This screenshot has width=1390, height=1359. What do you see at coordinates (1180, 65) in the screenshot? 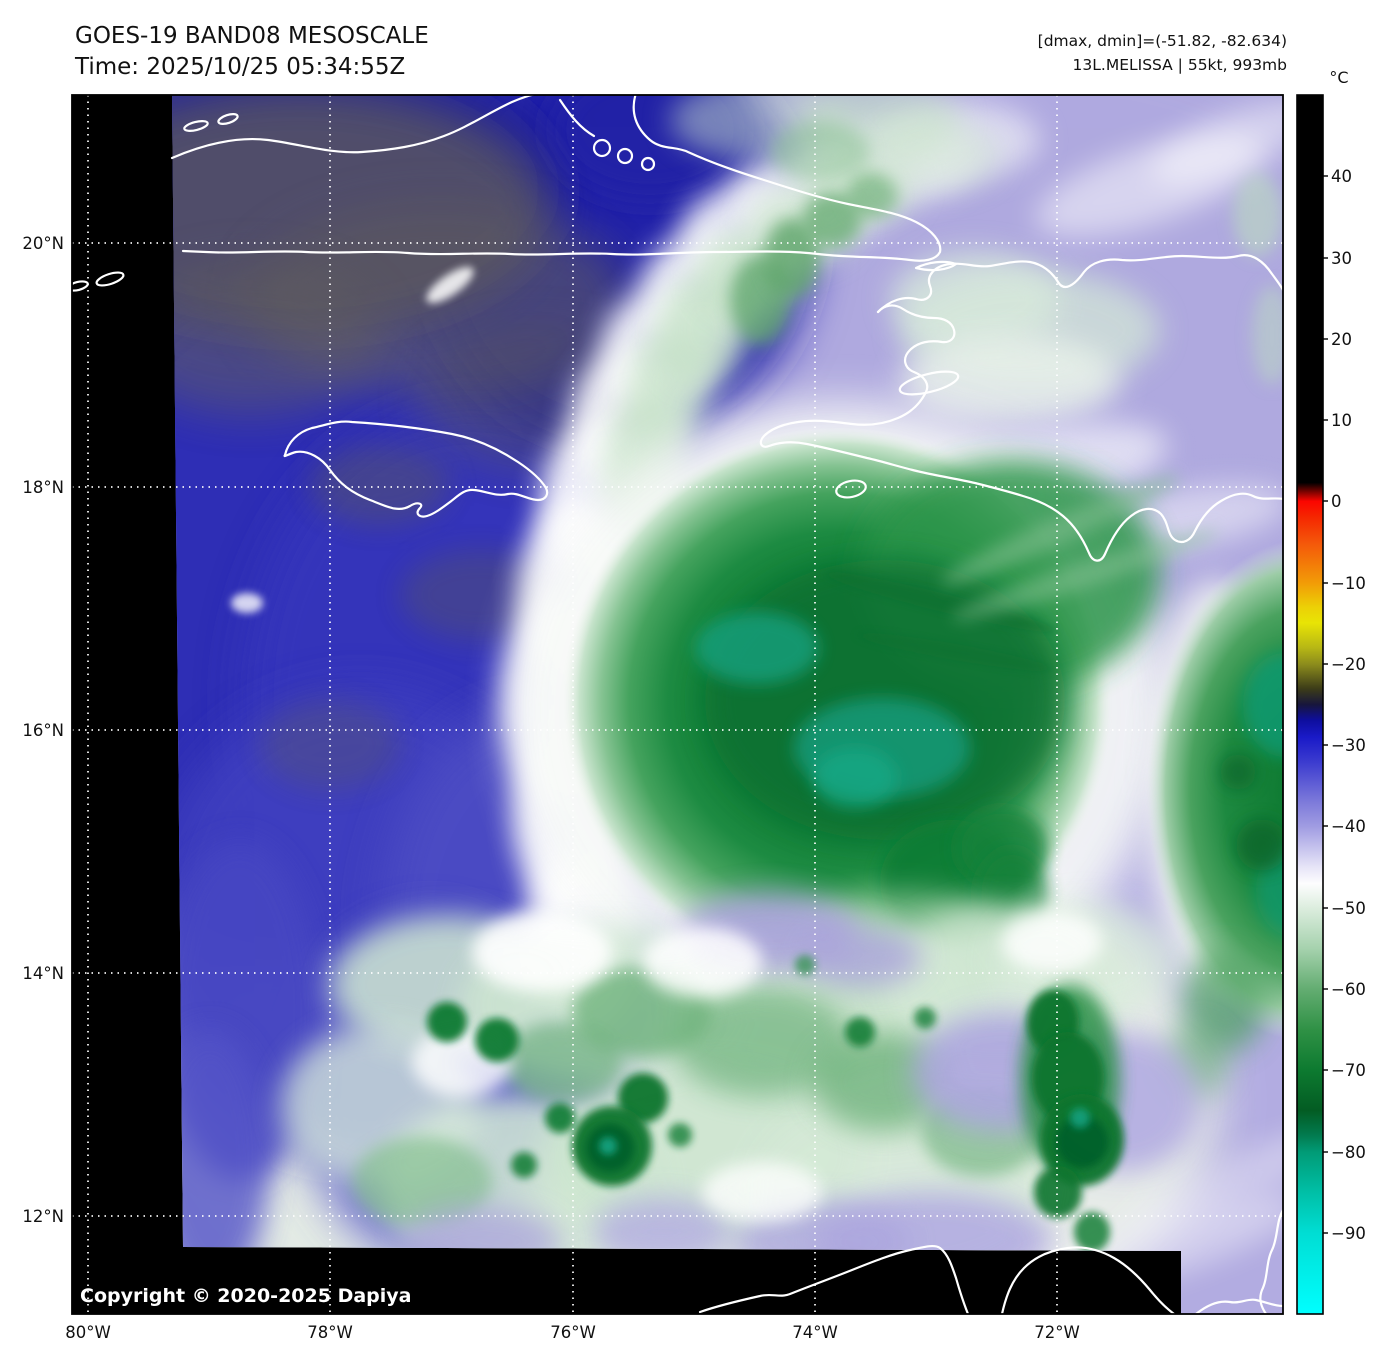
I see `storm-info-text: 13L.MELISSA | 55kt, 993mb` at bounding box center [1180, 65].